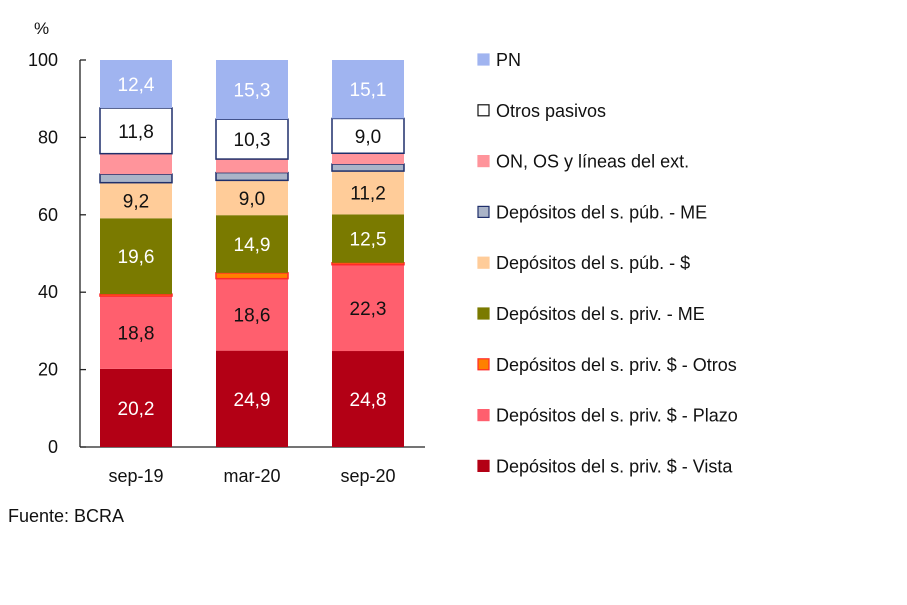  What do you see at coordinates (551, 111) in the screenshot?
I see `legend-label: Otros pasivos` at bounding box center [551, 111].